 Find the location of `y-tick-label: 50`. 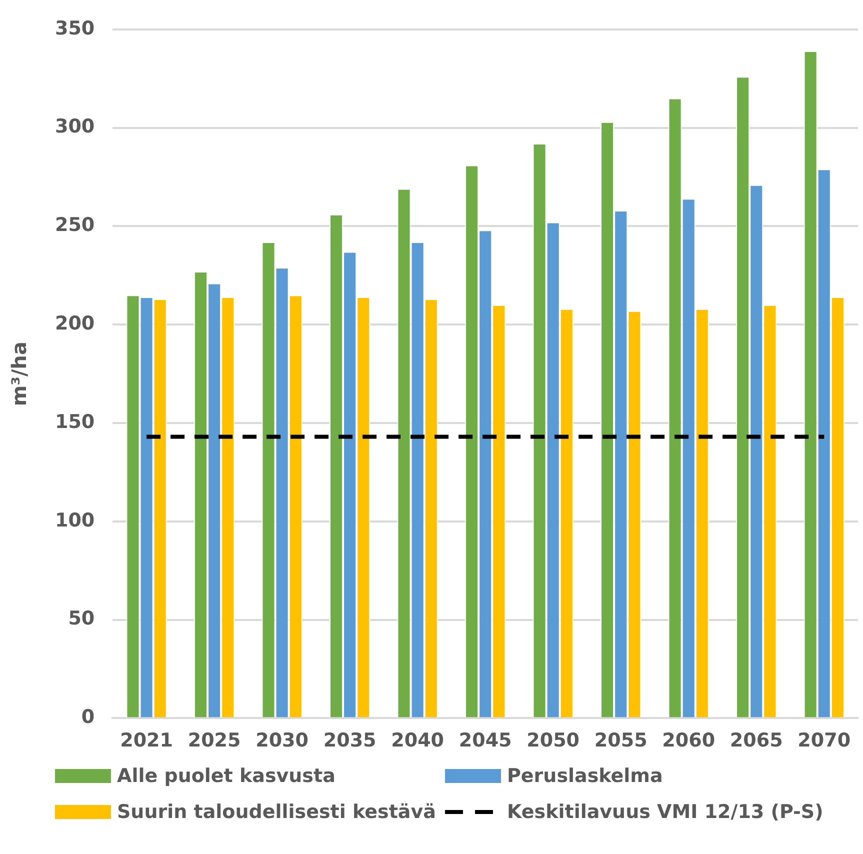

y-tick-label: 50 is located at coordinates (81, 619).